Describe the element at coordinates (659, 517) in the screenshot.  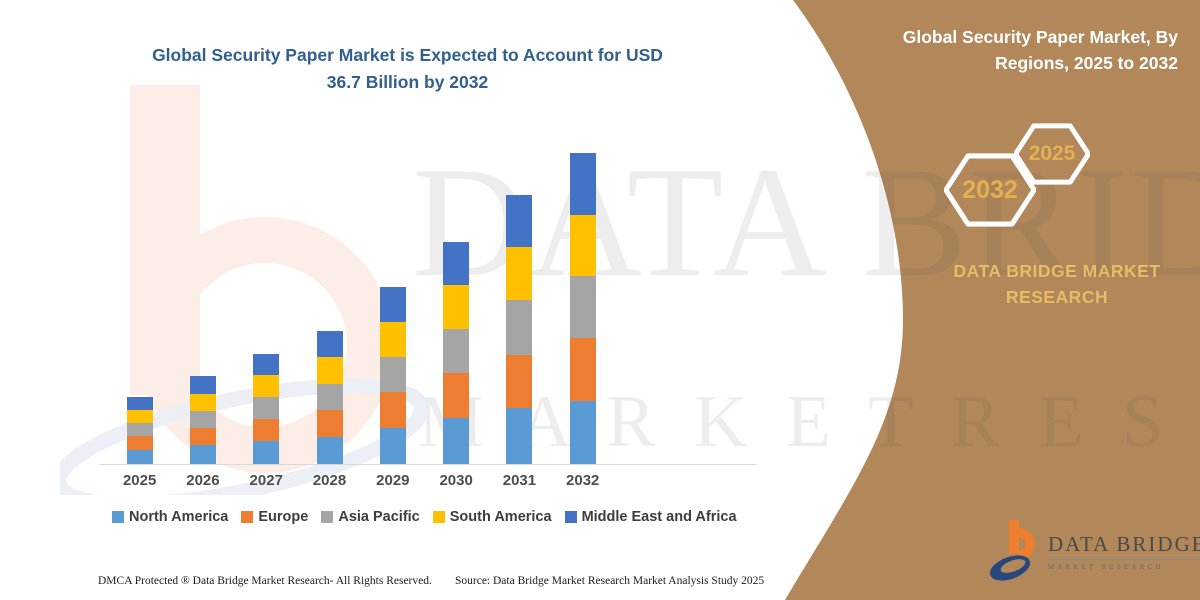
I see `legend-label-middle-east-and-africa: Middle East and Africa` at that location.